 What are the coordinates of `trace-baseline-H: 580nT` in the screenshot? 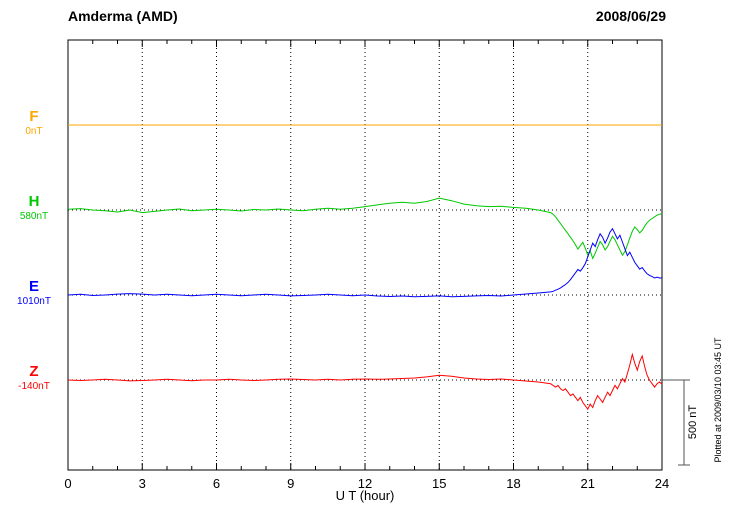 It's located at (34, 216).